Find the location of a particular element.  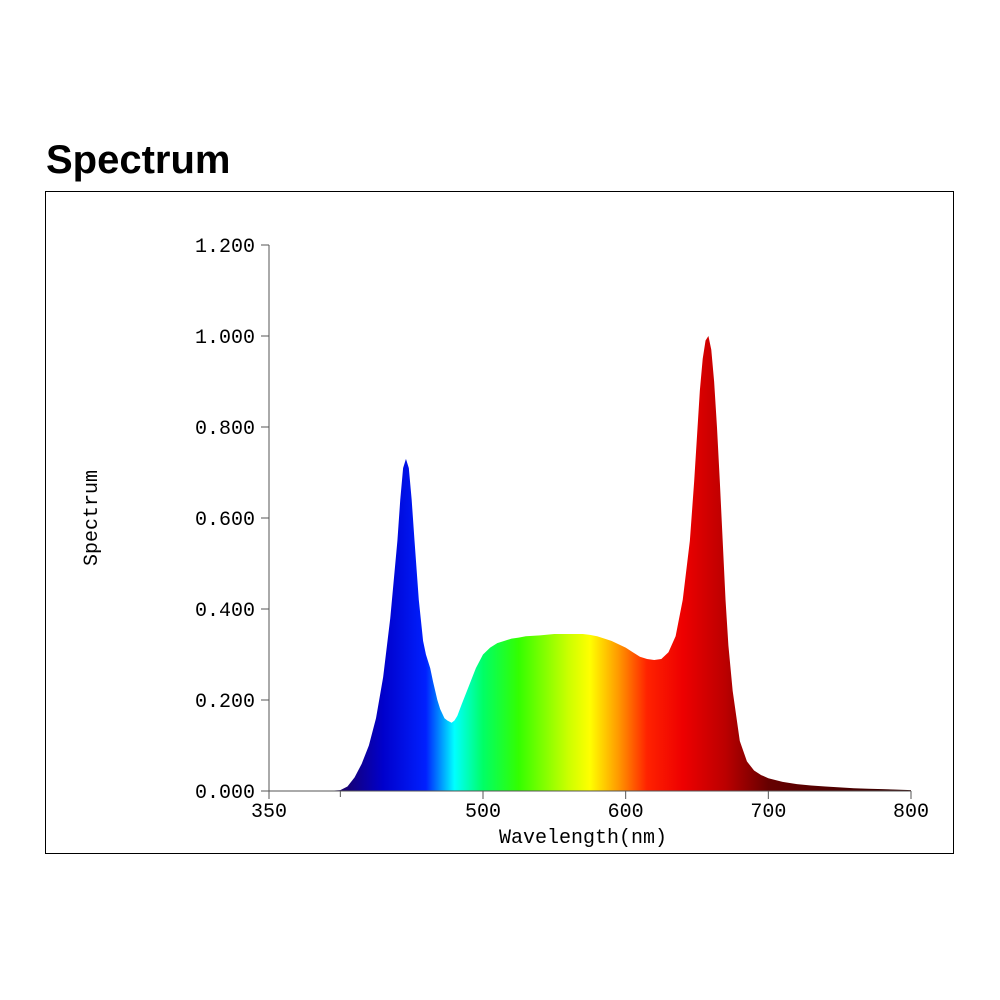

y-tick-label: 0.400 is located at coordinates (225, 611).